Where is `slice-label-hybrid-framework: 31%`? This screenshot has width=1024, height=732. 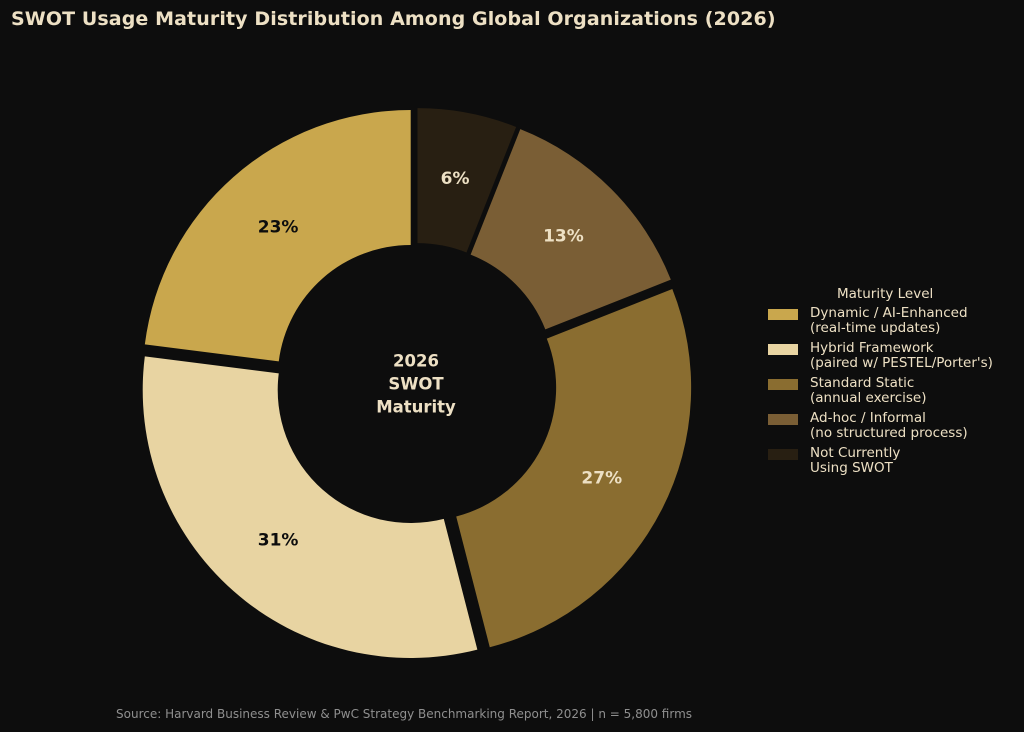 slice-label-hybrid-framework: 31% is located at coordinates (278, 540).